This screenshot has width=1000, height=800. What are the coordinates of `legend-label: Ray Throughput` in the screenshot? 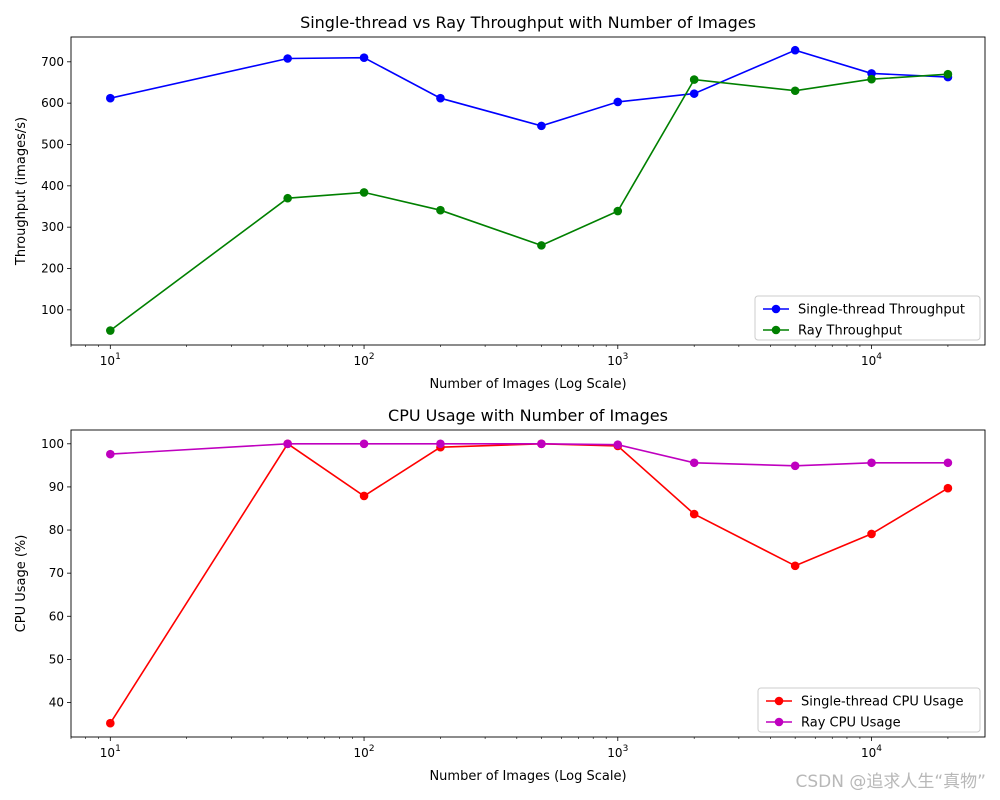 It's located at (850, 331).